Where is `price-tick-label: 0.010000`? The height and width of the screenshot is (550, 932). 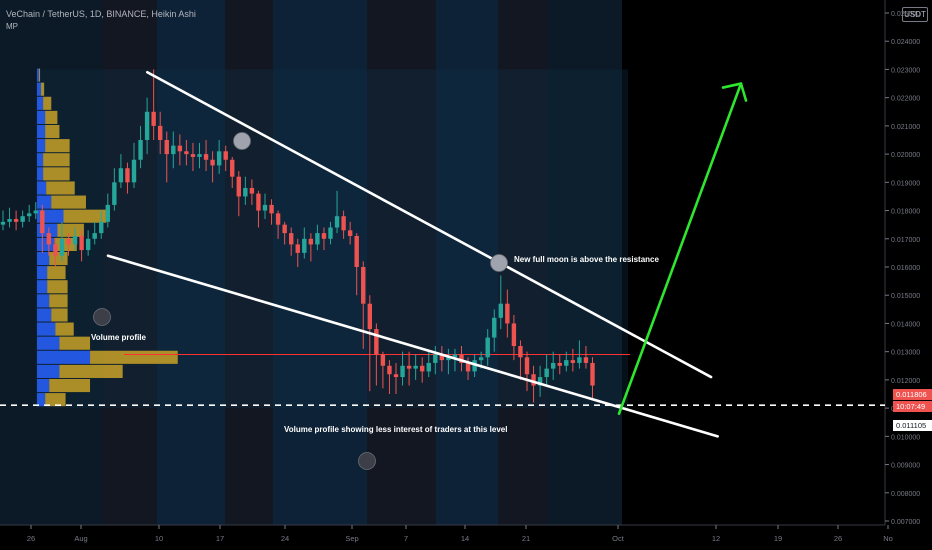
price-tick-label: 0.010000 is located at coordinates (905, 437).